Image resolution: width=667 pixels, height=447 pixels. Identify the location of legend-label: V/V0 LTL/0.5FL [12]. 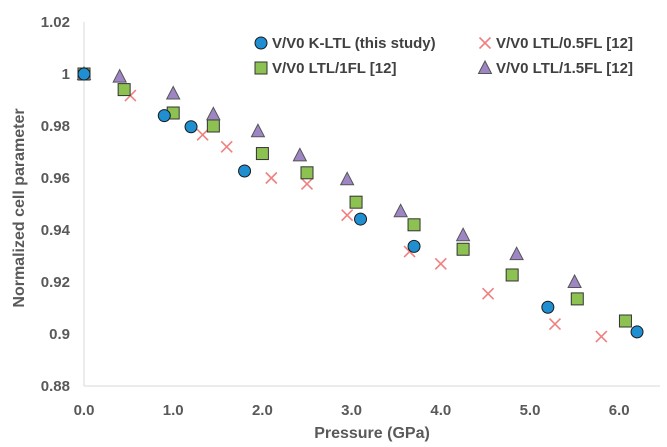
(564, 43).